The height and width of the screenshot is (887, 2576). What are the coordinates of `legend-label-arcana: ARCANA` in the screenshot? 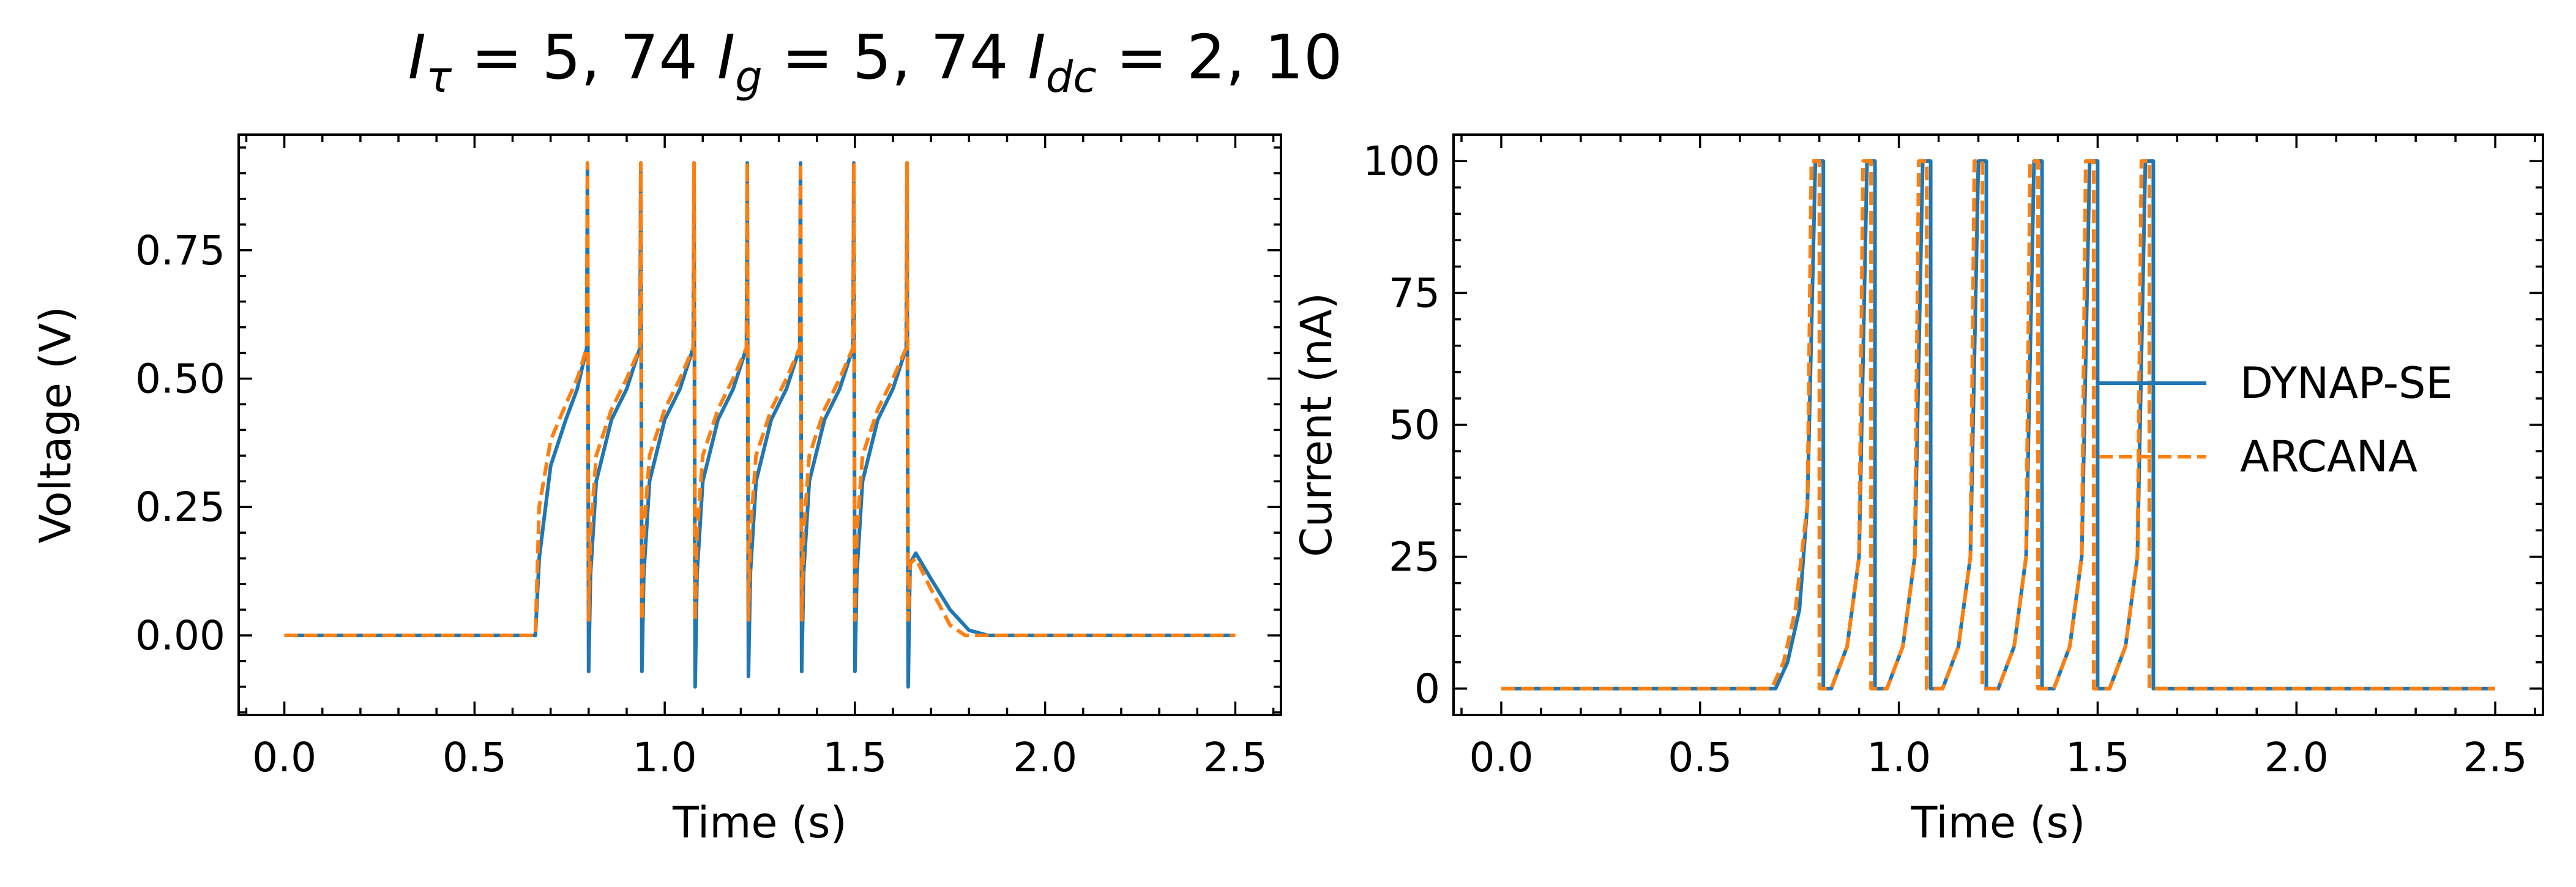 It's located at (2328, 457).